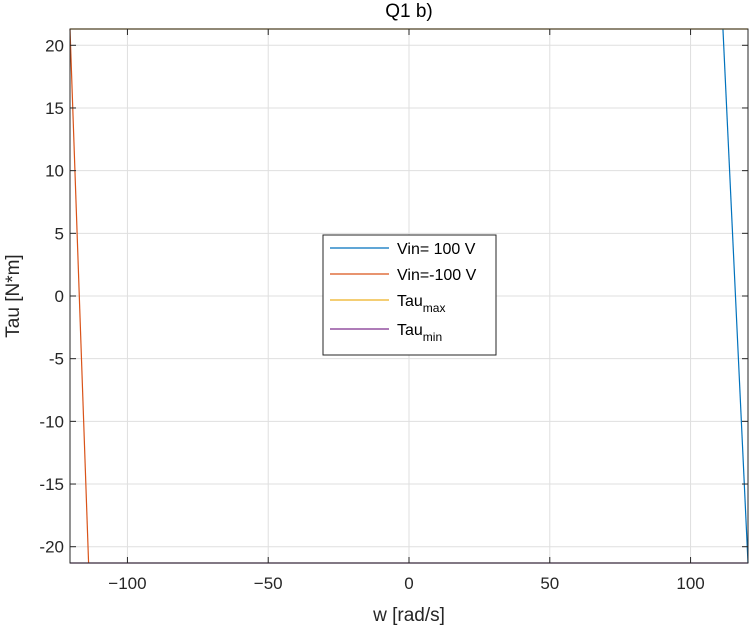 This screenshot has width=752, height=630. Describe the element at coordinates (690, 583) in the screenshot. I see `x-tick-label: 100` at that location.